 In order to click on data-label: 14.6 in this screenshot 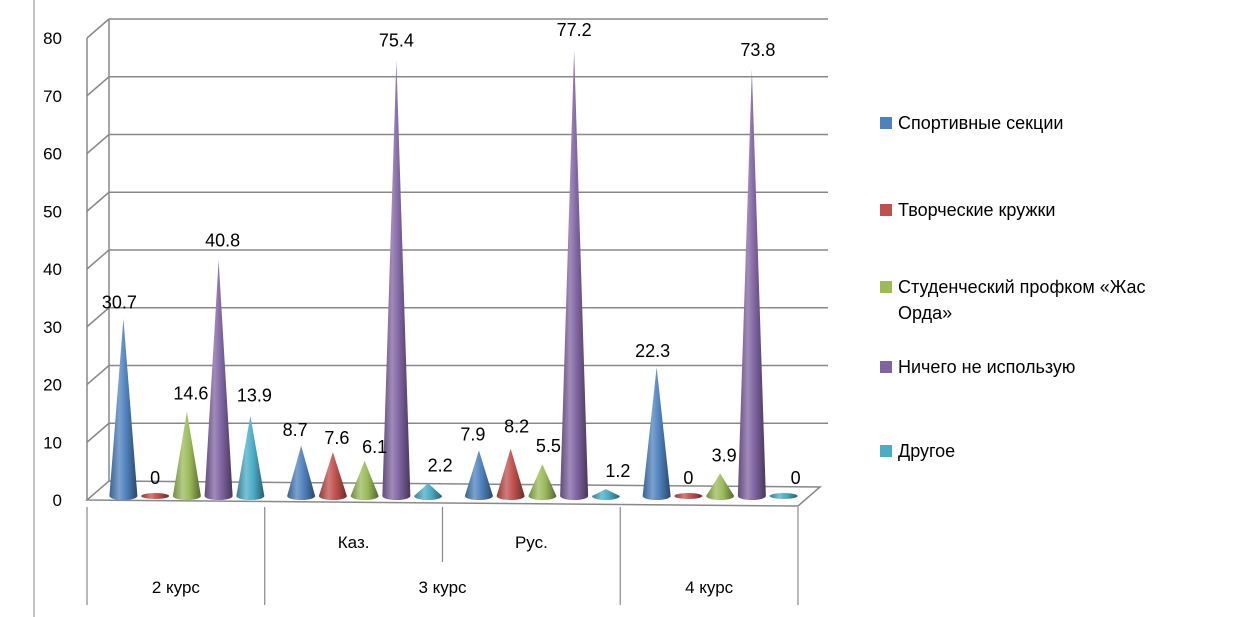, I will do `click(190, 394)`.